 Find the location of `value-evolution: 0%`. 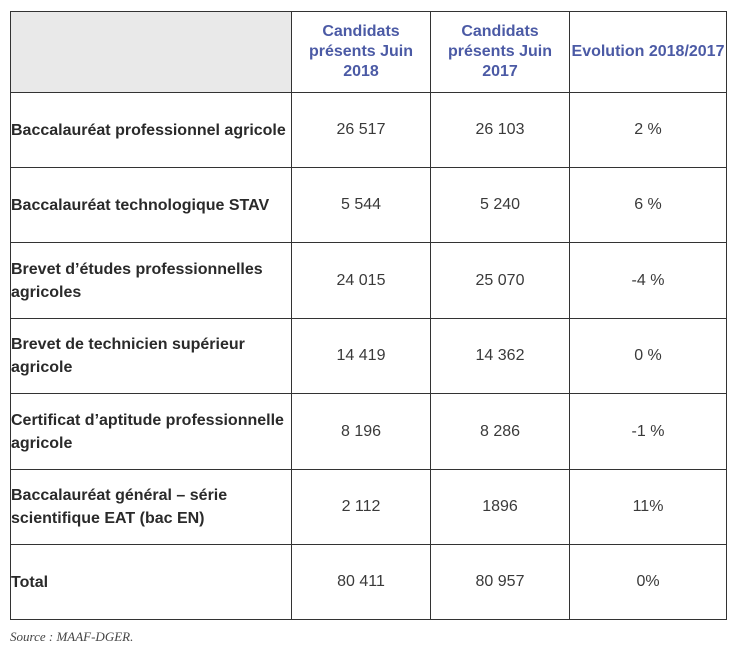

value-evolution: 0% is located at coordinates (648, 582).